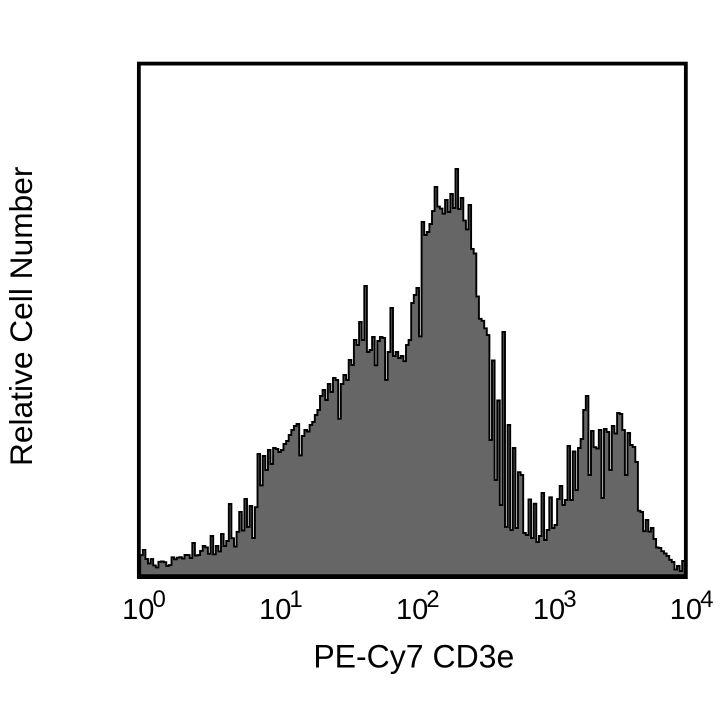  What do you see at coordinates (706, 599) in the screenshot?
I see `svg-text: 4` at bounding box center [706, 599].